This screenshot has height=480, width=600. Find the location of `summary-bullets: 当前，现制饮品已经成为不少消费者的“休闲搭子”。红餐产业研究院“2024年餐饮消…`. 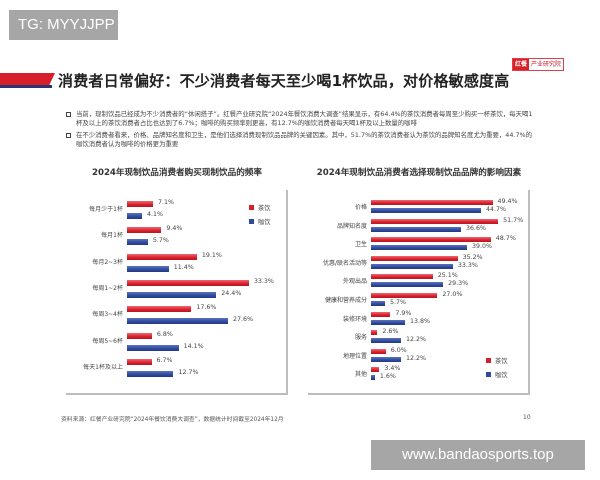

summary-bullets: 当前，现制饮品已经成为不少消费者的“休闲搭子”。红餐产业研究院“2024年餐饮消… is located at coordinates (301, 131).